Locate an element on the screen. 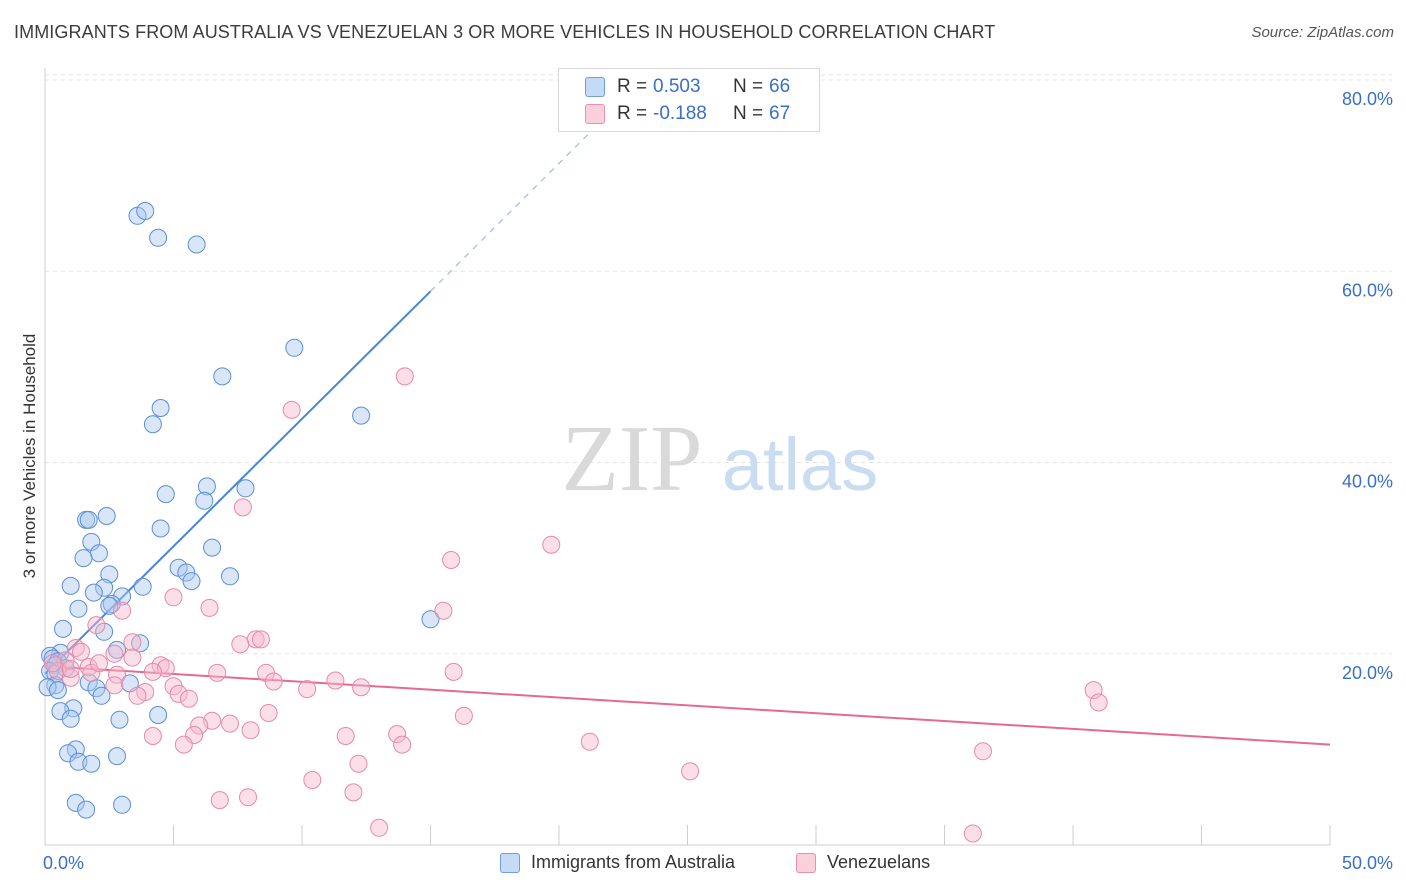 This screenshot has width=1406, height=892. y-tick-label: 80.0% is located at coordinates (1367, 99).